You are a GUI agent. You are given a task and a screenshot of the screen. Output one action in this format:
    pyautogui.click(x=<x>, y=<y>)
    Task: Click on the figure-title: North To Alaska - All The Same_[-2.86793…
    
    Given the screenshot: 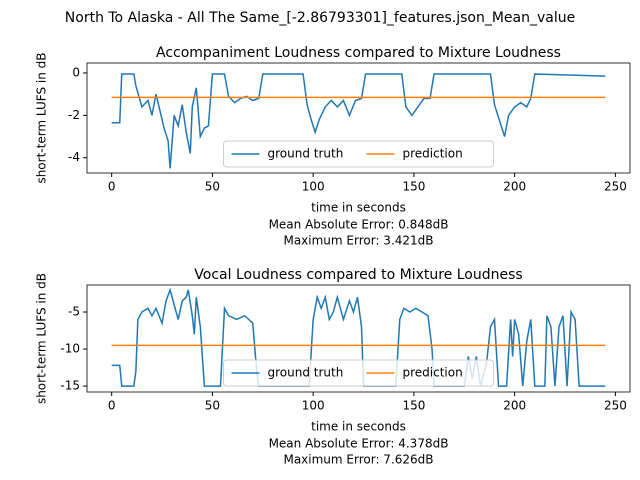 What is the action you would take?
    pyautogui.click(x=320, y=18)
    